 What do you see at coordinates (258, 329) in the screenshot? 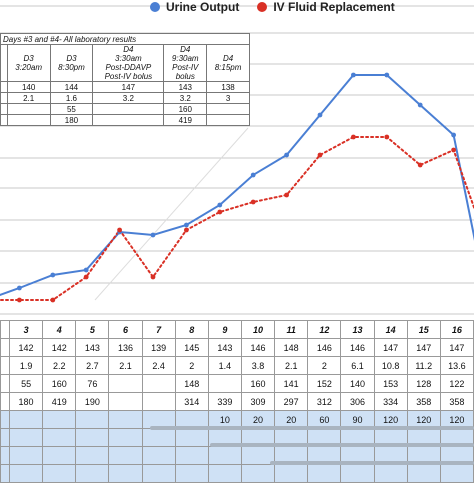
I see `table-cell: 10` at bounding box center [258, 329].